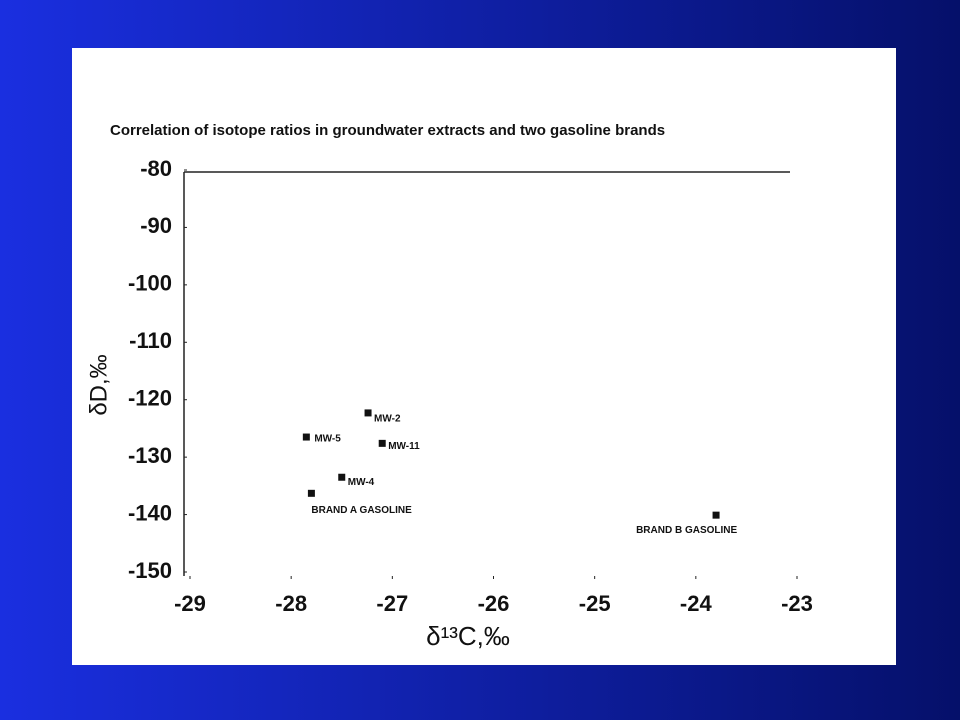 The image size is (960, 720). Describe the element at coordinates (361, 510) in the screenshot. I see `point-label: BRAND A GASOLINE` at that location.